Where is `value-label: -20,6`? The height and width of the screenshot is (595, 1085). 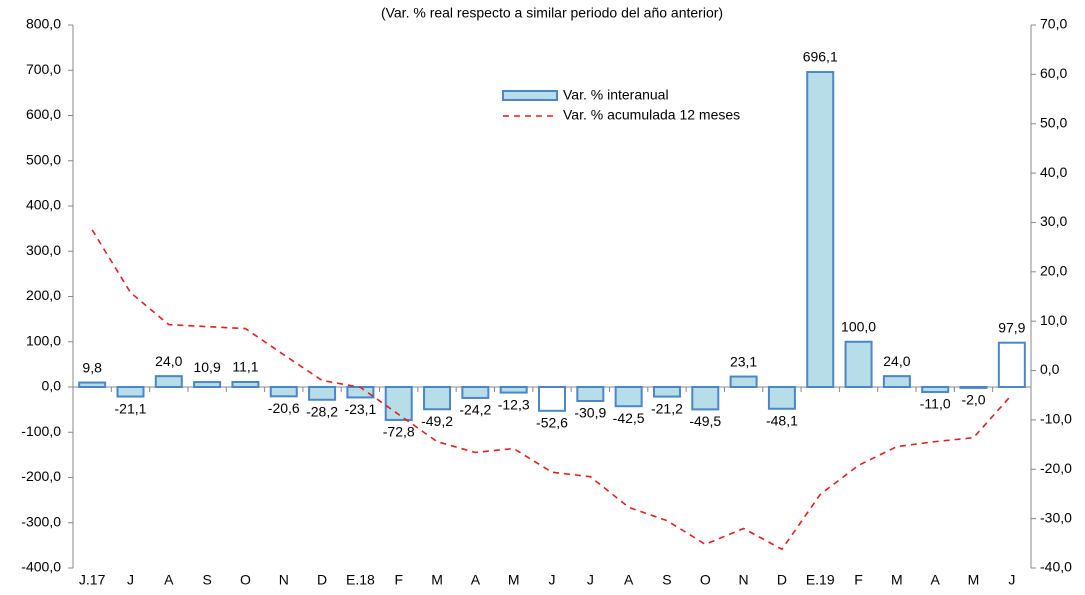
value-label: -20,6 is located at coordinates (284, 408).